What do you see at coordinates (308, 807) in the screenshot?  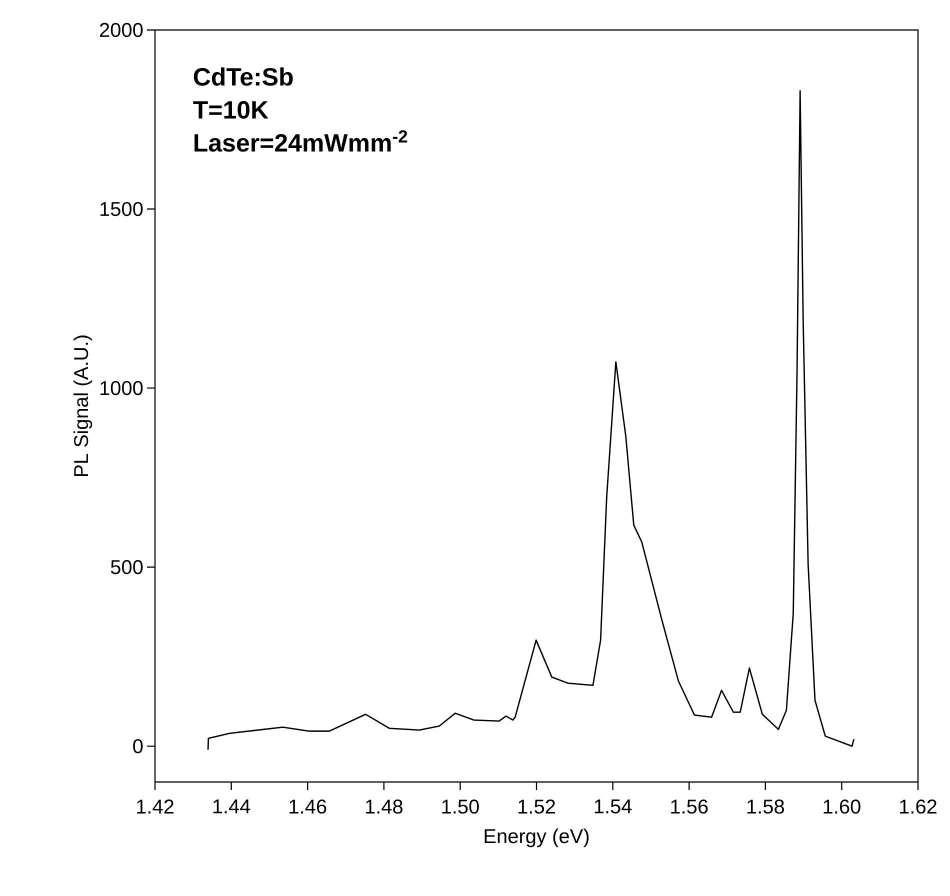 I see `x-tick-label: 1.46` at bounding box center [308, 807].